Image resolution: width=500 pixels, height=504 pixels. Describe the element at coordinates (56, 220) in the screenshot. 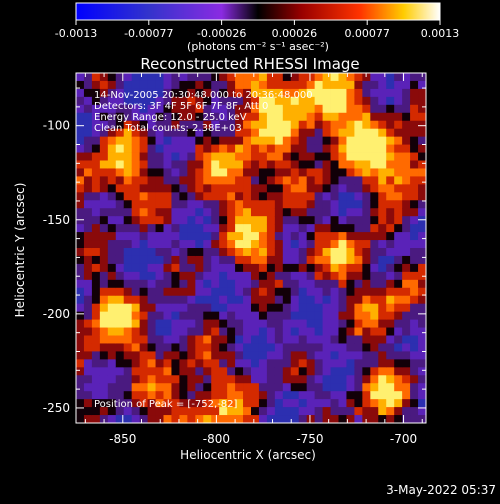

I see `y-tick-label: -150` at that location.